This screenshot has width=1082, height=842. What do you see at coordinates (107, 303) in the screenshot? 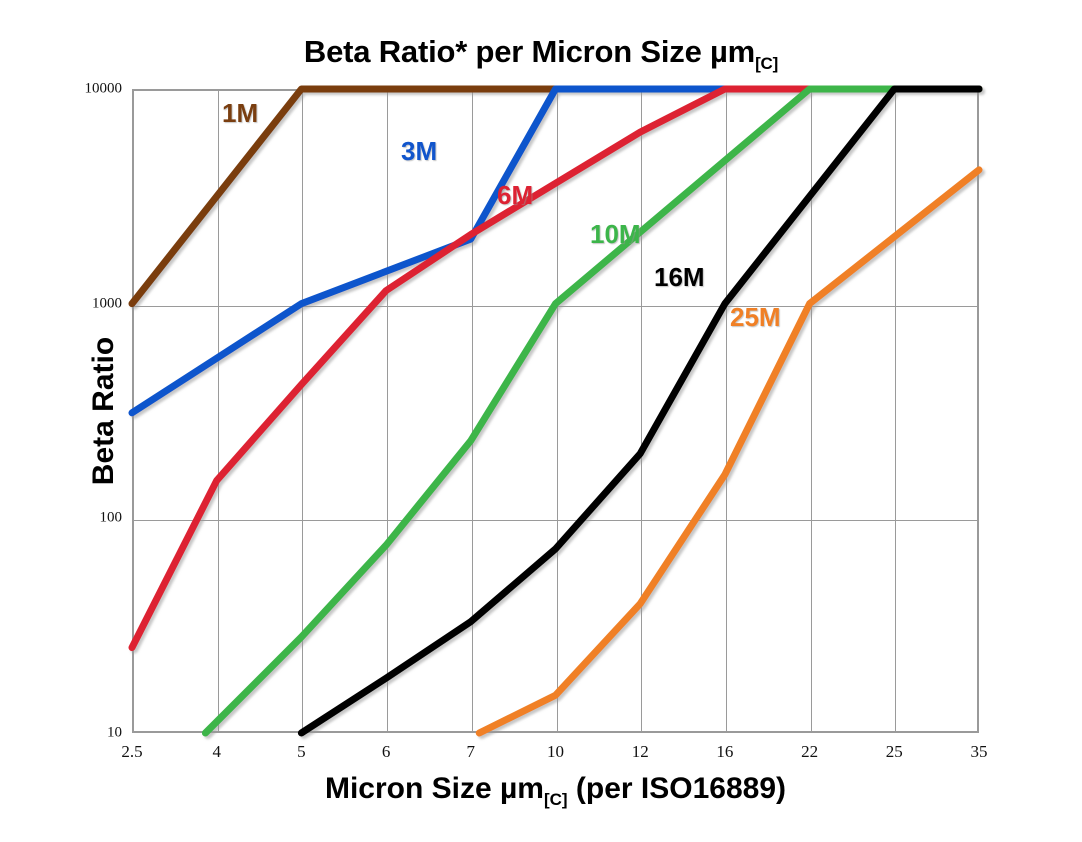
I see `y-tick-label: 1000` at bounding box center [107, 303].